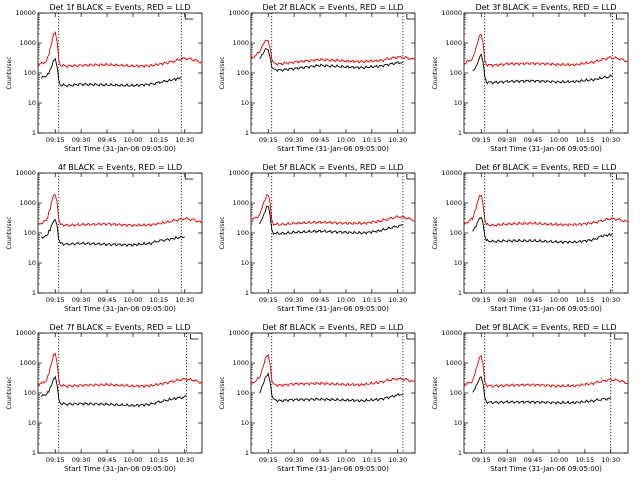 This screenshot has height=480, width=640. What do you see at coordinates (119, 7) in the screenshot?
I see `chart-title: Det 1f BLACK = Events, RED = LLD` at bounding box center [119, 7].